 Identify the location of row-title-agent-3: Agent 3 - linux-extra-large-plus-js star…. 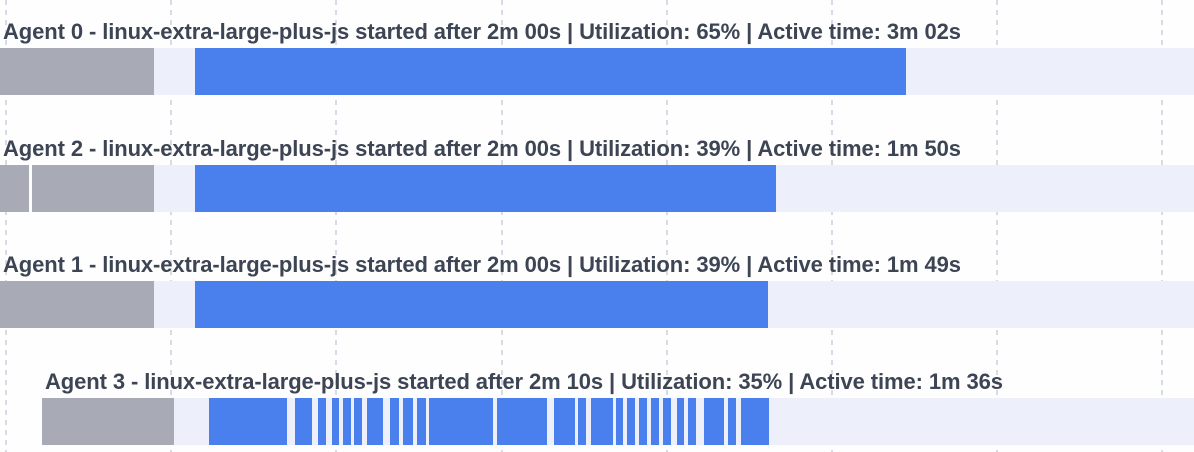
(524, 381).